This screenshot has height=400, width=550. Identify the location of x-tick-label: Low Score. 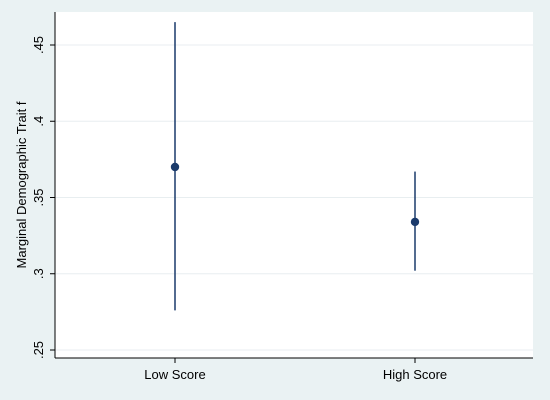
(174, 374).